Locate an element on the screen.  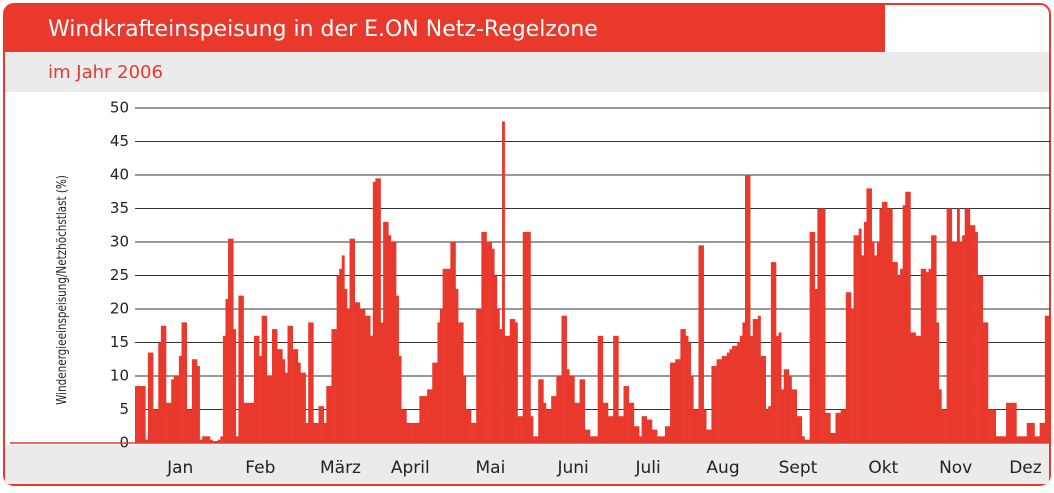
x-tick-label: Jan is located at coordinates (179, 468).